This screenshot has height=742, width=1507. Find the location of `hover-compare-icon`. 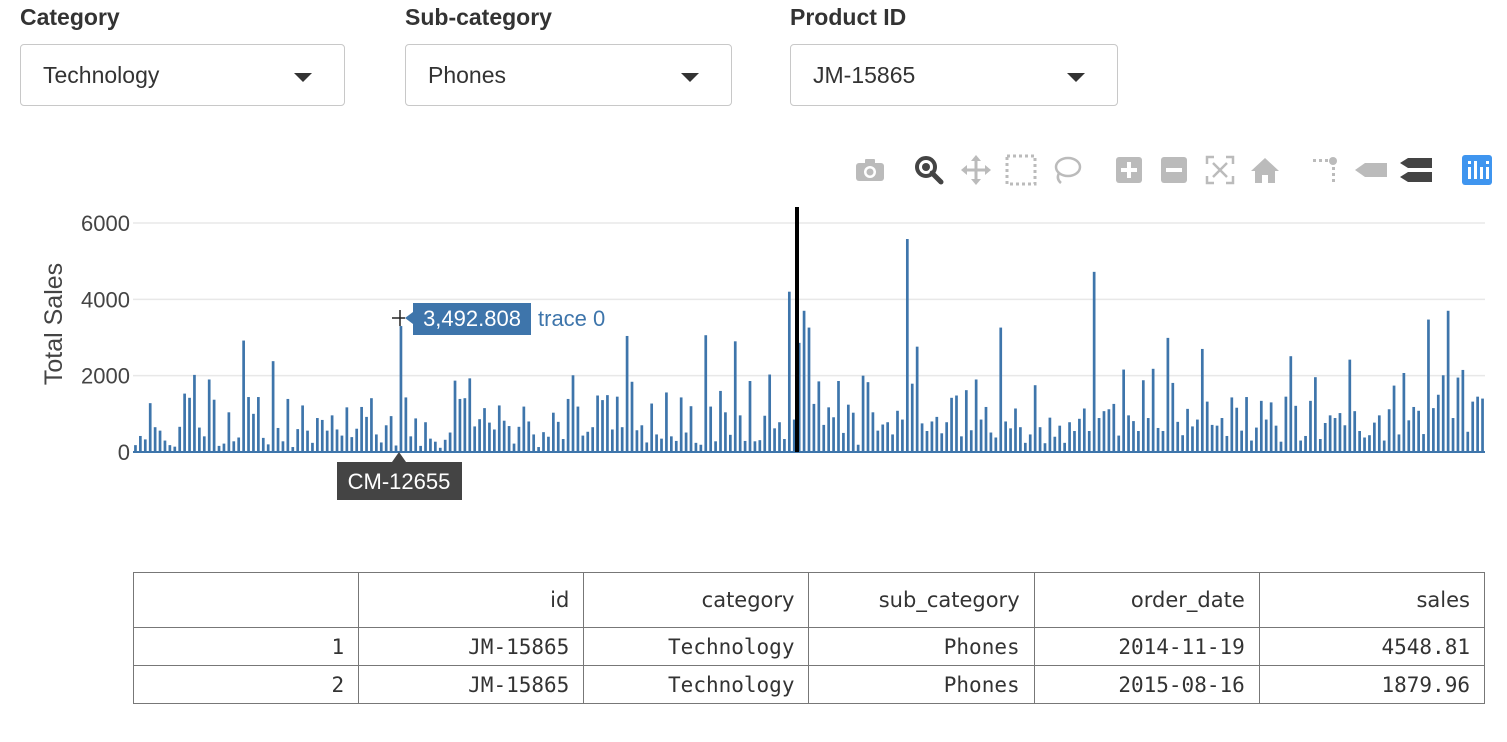

hover-compare-icon is located at coordinates (1417, 170).